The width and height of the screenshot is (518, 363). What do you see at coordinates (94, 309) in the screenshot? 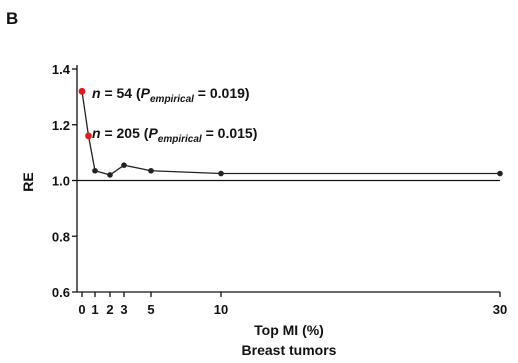
I see `x-tick-label: 1` at bounding box center [94, 309].